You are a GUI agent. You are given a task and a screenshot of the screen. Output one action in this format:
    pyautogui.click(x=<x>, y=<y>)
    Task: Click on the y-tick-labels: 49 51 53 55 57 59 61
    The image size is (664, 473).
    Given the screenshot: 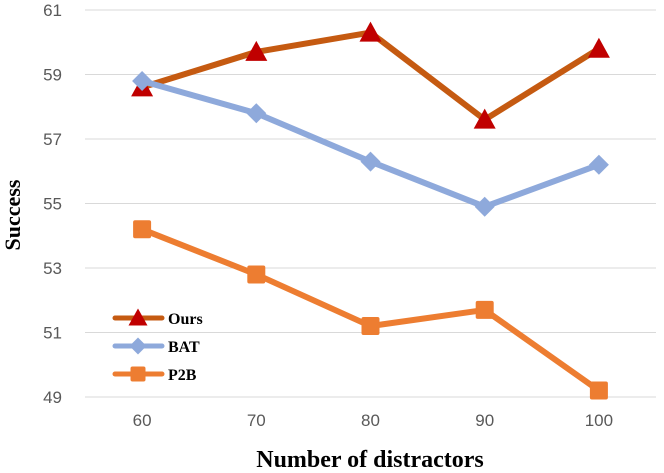 What is the action you would take?
    pyautogui.click(x=52, y=204)
    